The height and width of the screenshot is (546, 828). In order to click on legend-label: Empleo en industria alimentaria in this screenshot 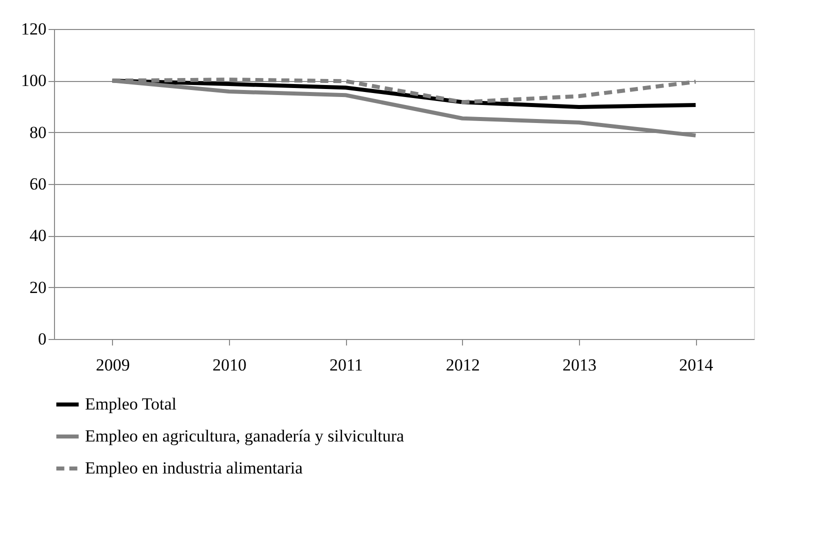, I will do `click(194, 468)`.